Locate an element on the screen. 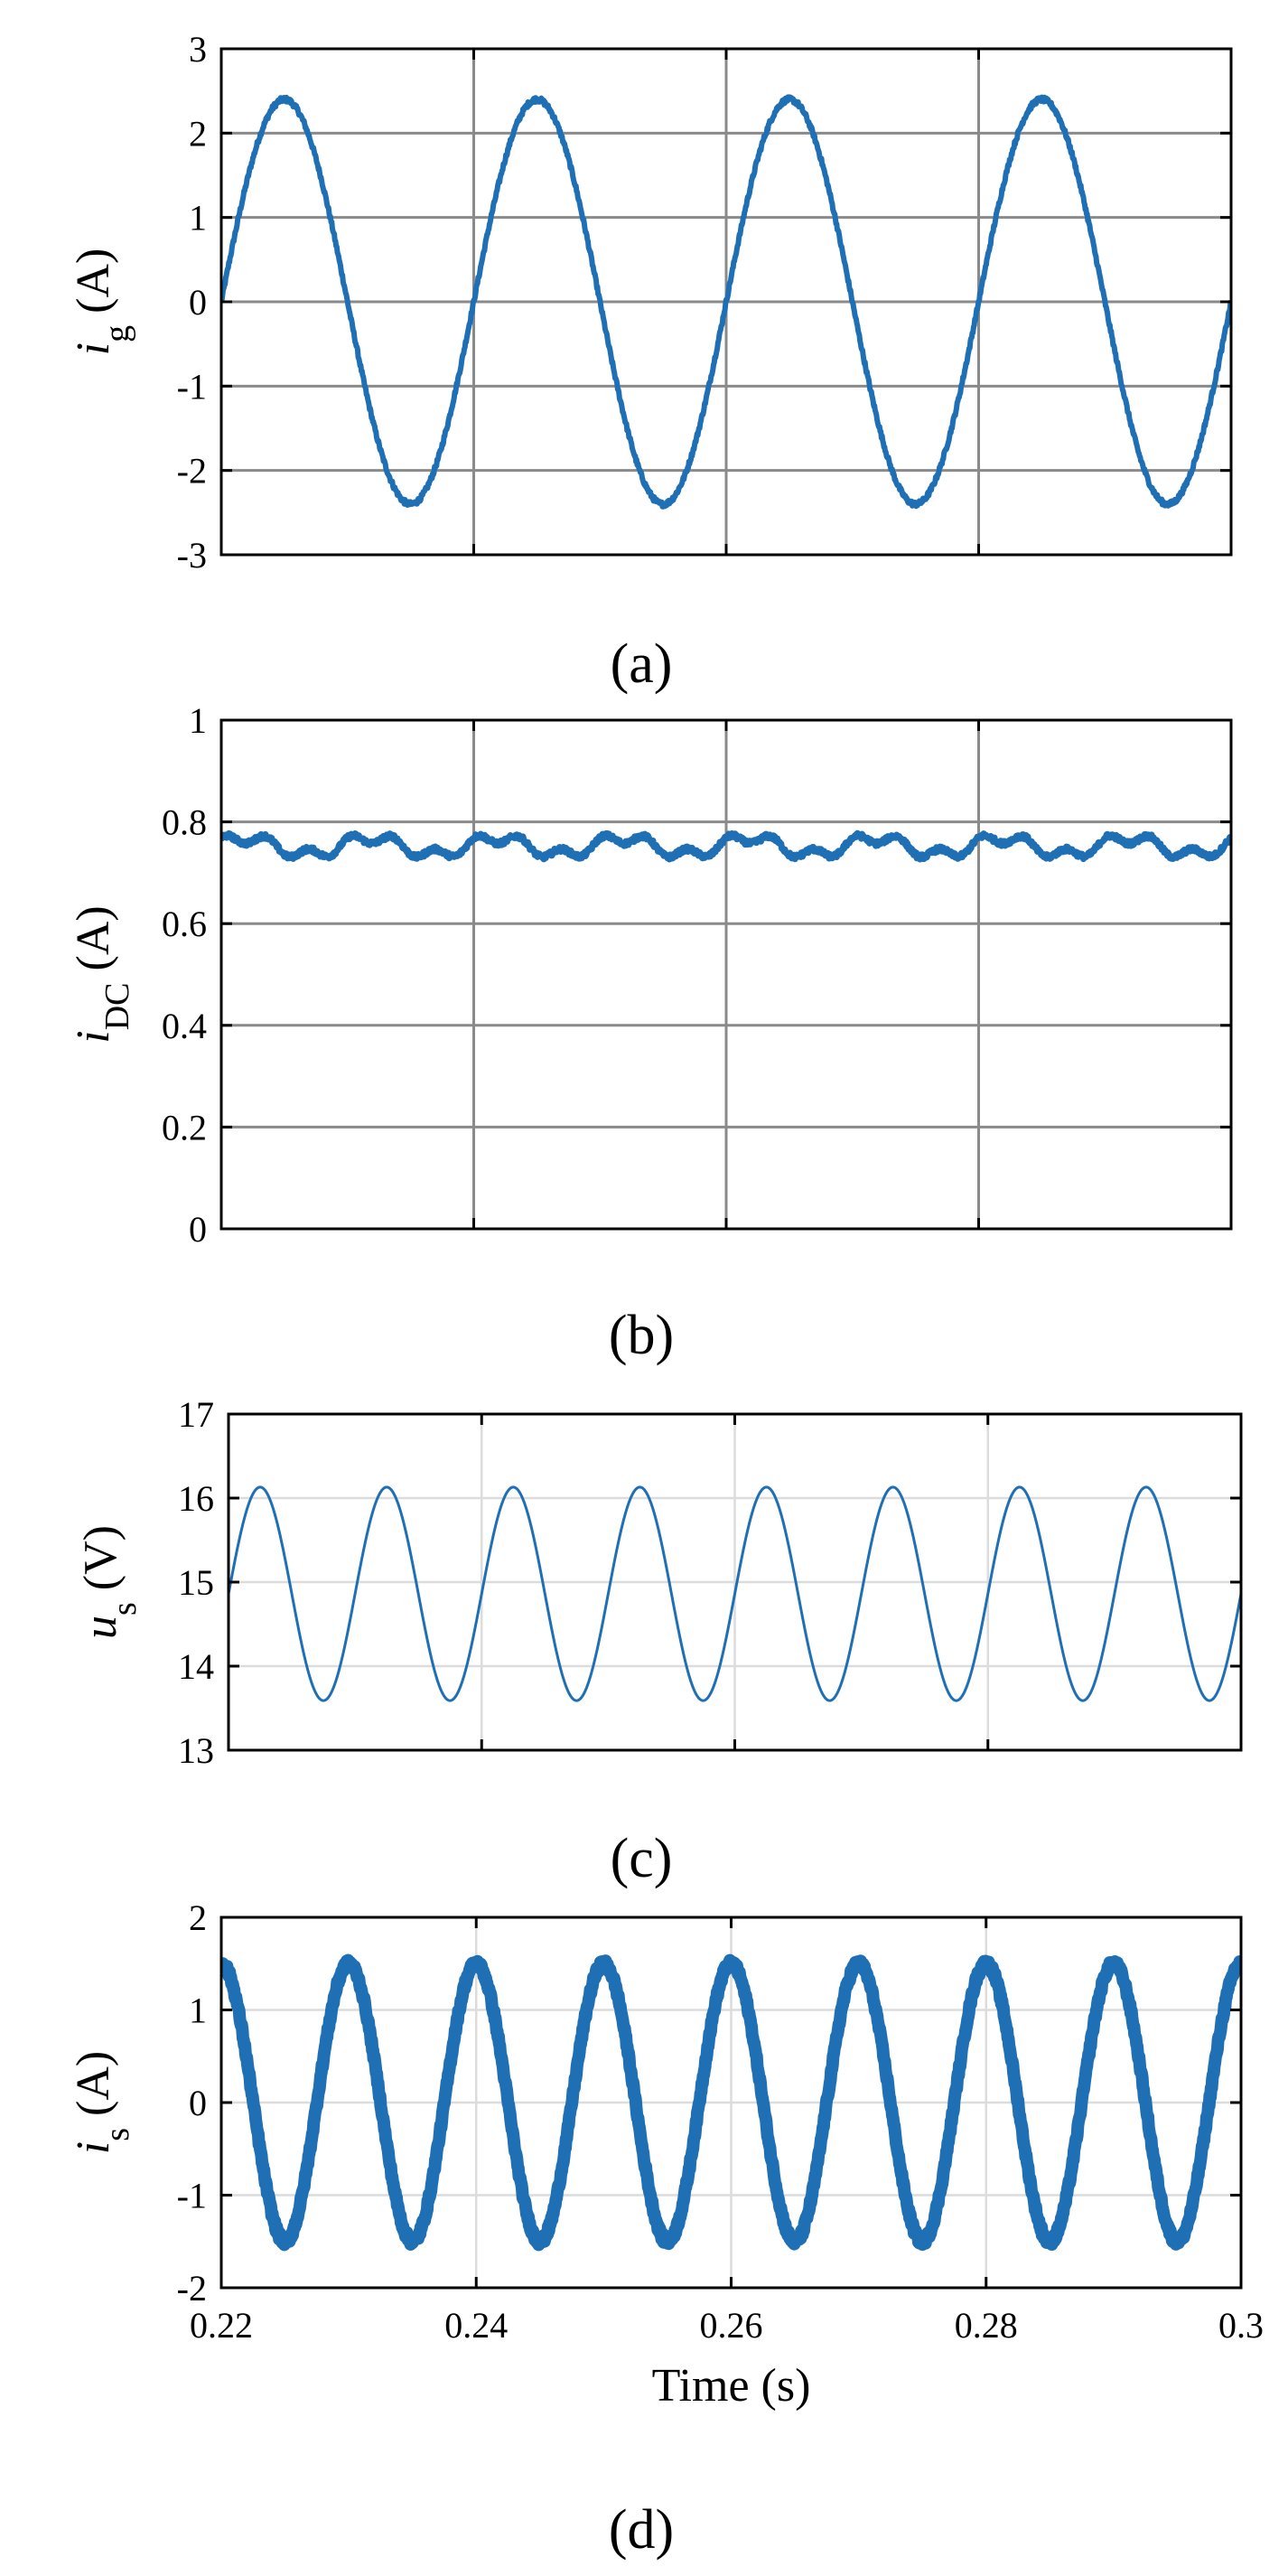 Image resolution: width=1288 pixels, height=2576 pixels. x-tick-label: 0.26 is located at coordinates (731, 2325).